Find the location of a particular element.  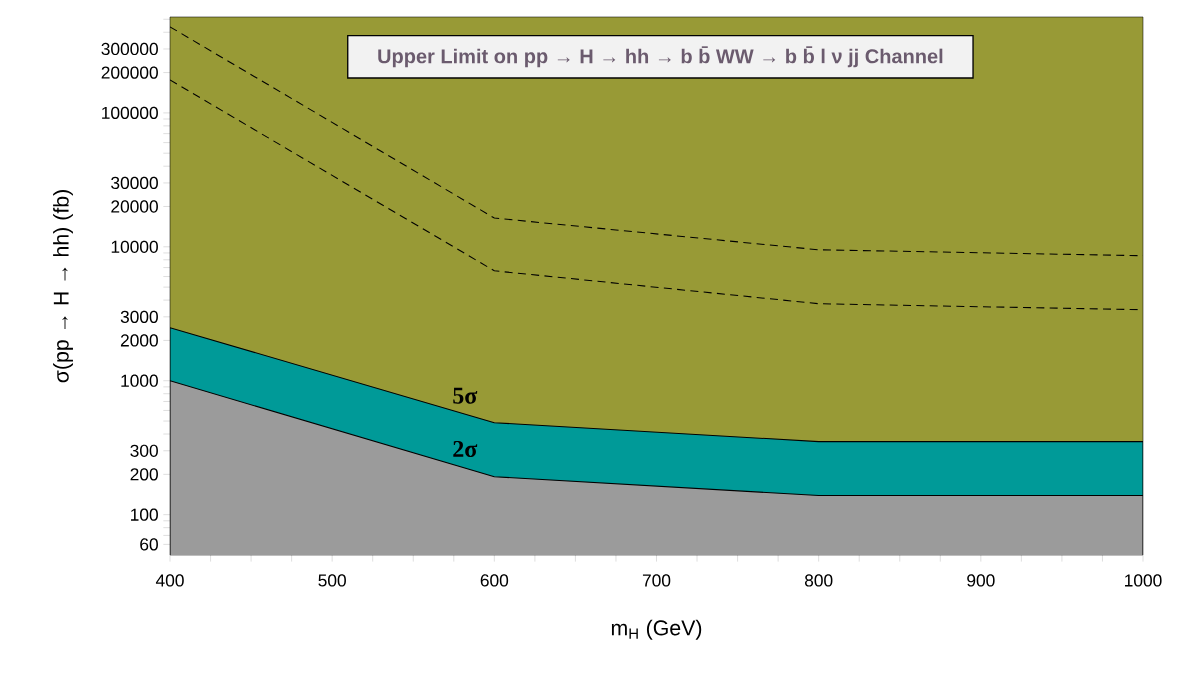

y-tick-label: 30000 is located at coordinates (134, 183).